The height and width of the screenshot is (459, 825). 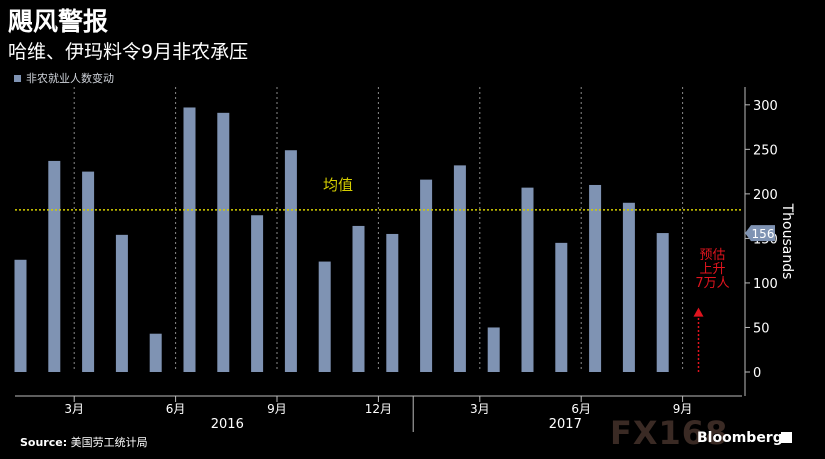 I want to click on forecast-annotation: 预估, so click(x=712, y=255).